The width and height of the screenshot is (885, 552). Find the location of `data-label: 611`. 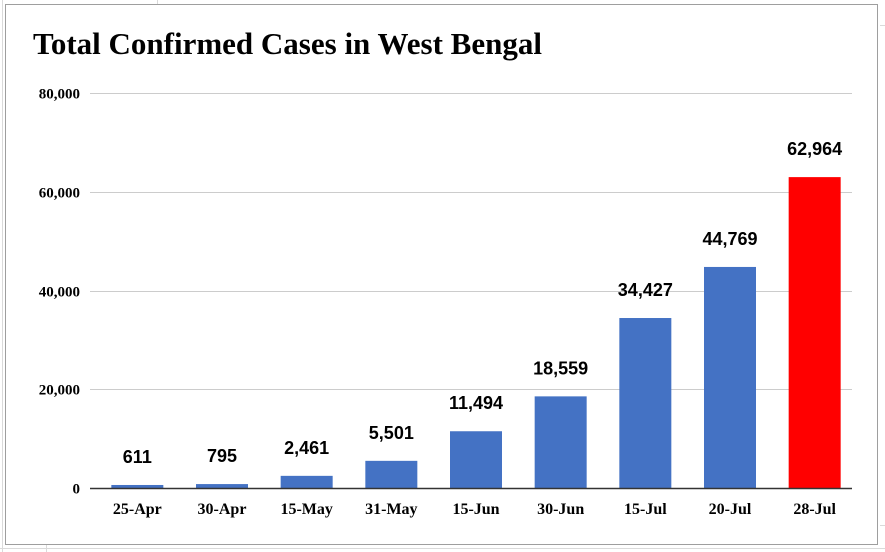

data-label: 611 is located at coordinates (137, 457).